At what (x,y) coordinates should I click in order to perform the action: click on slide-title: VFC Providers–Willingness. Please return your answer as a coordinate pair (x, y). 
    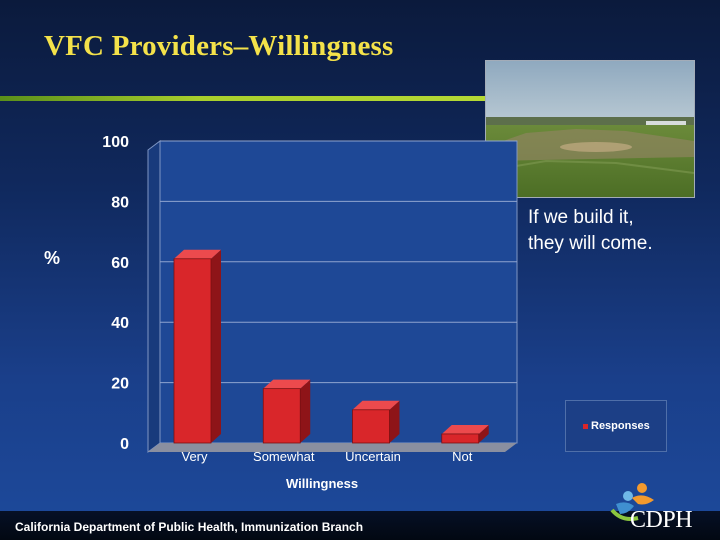
    Looking at the image, I should click on (219, 46).